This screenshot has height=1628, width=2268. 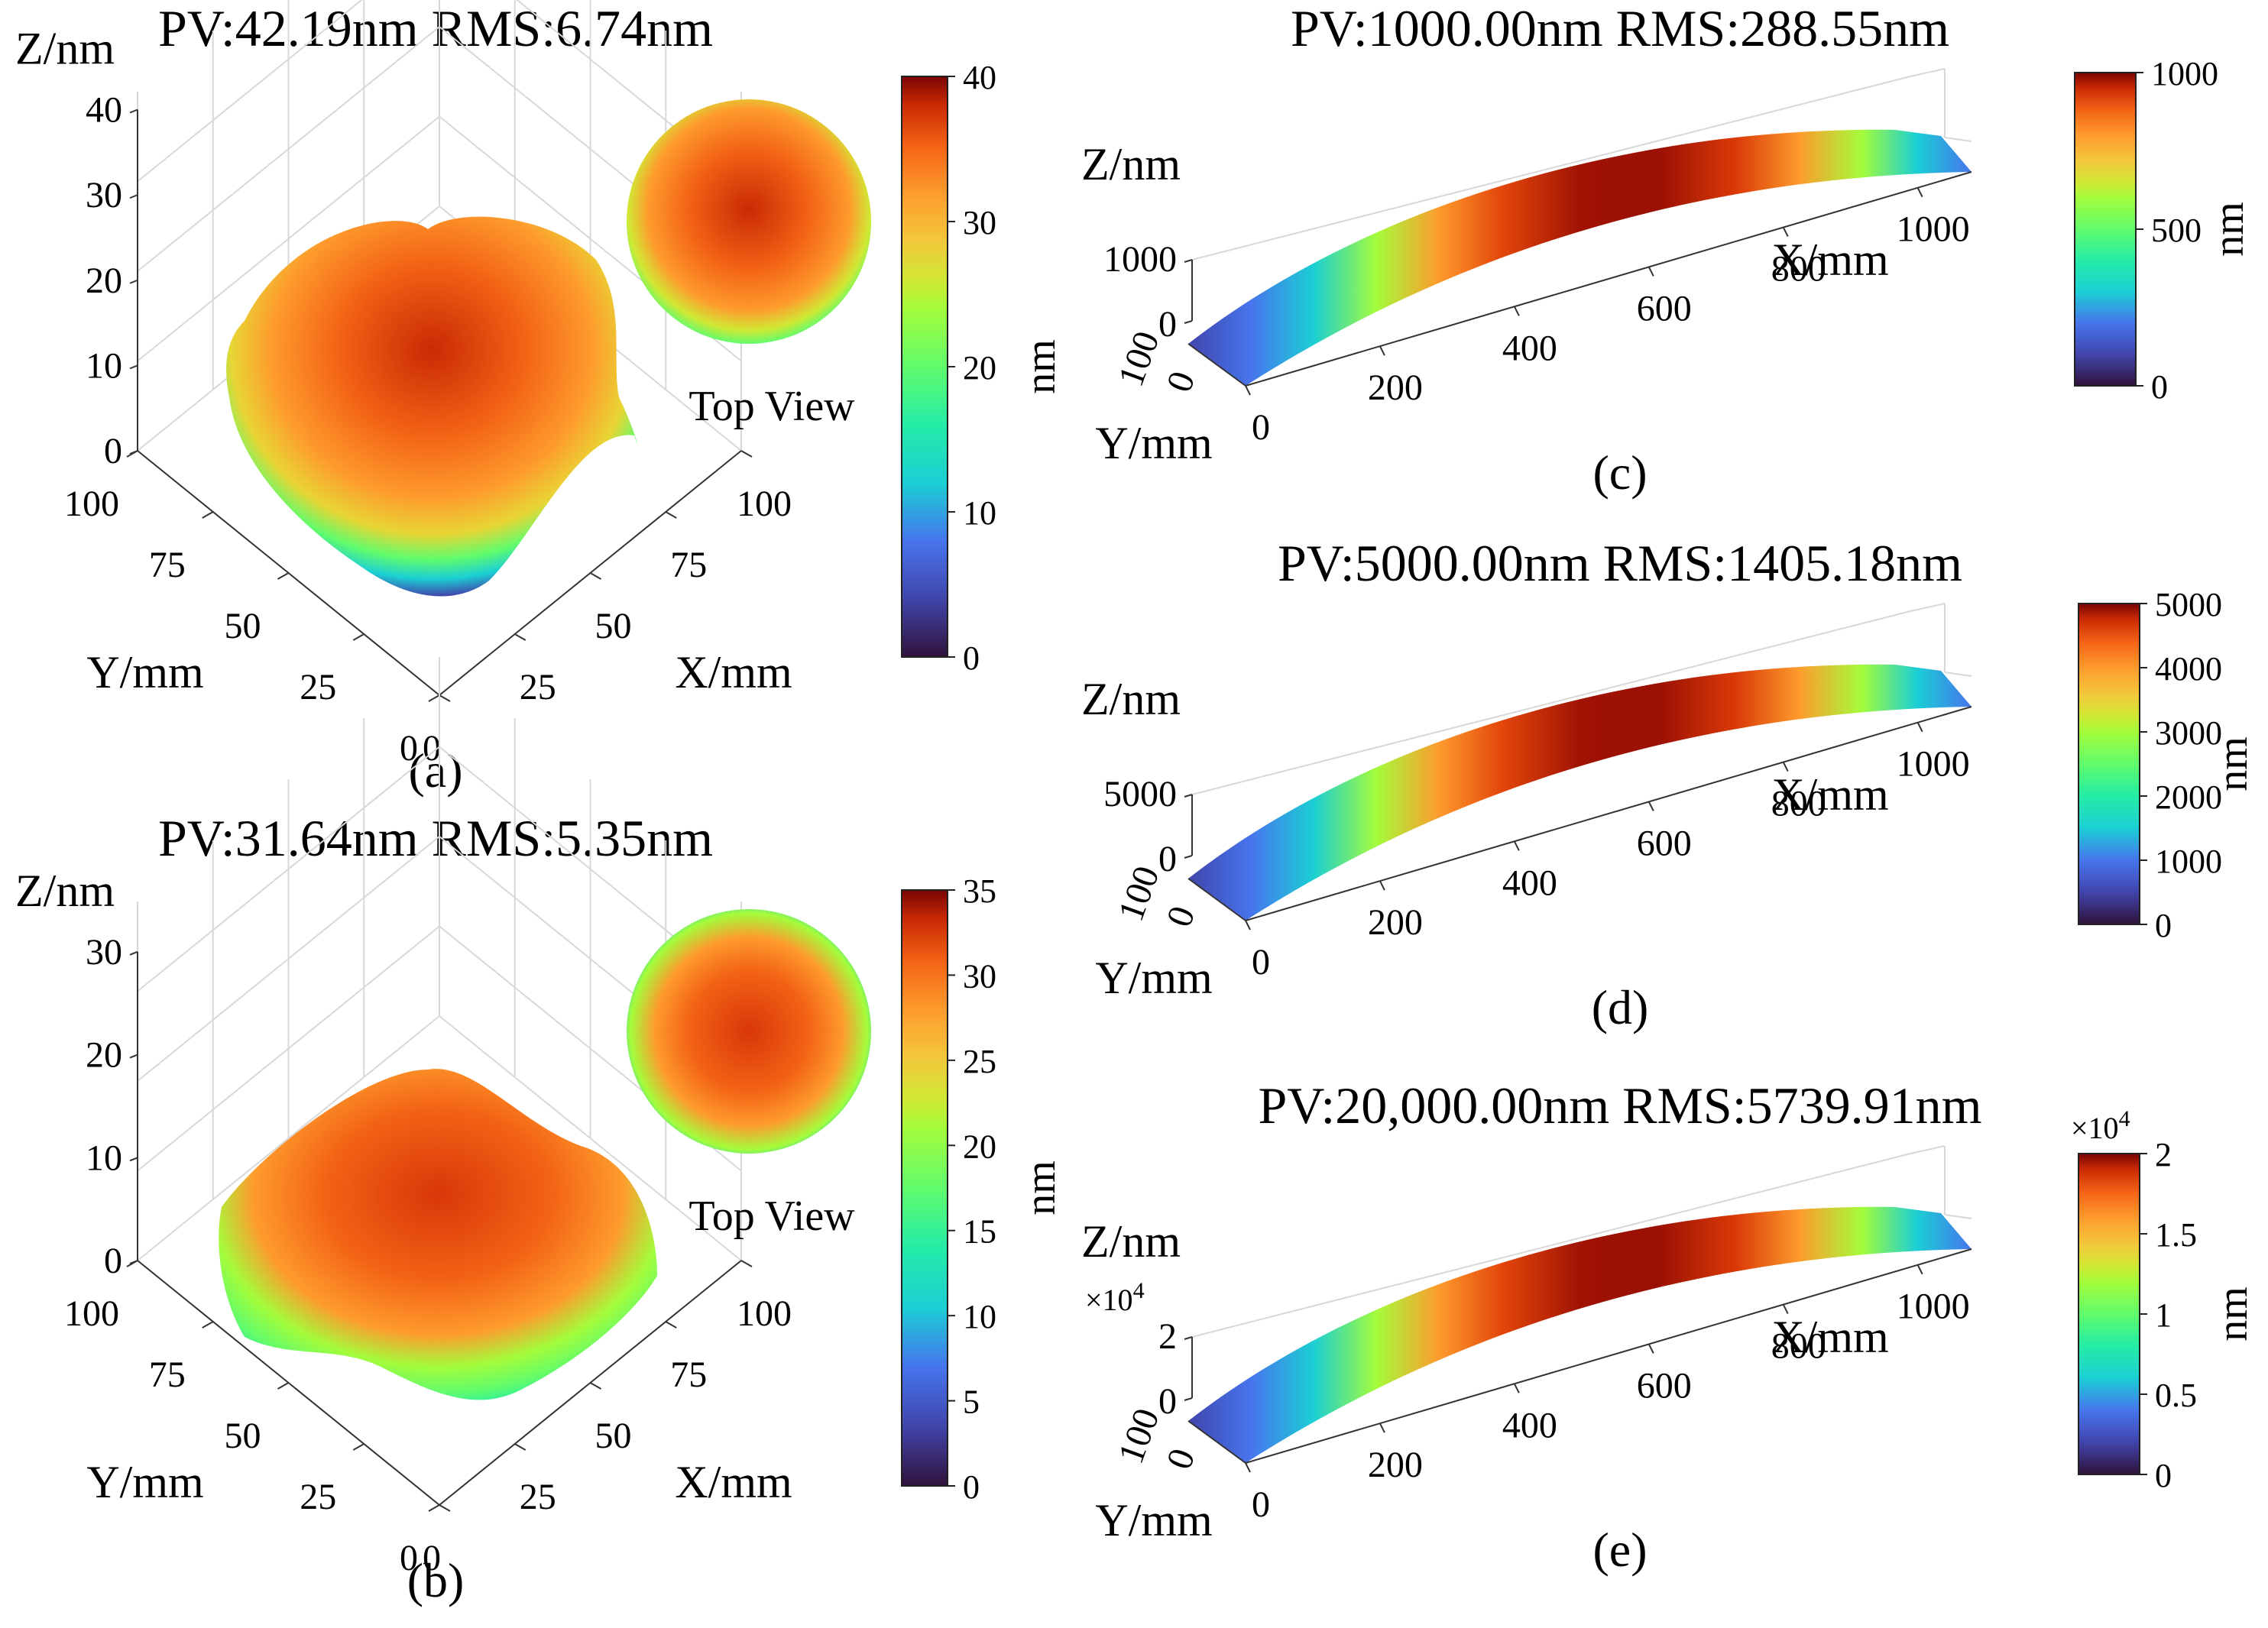 I want to click on panel-title: PV:5000.00nm RMS:1405.18nm, so click(x=1620, y=563).